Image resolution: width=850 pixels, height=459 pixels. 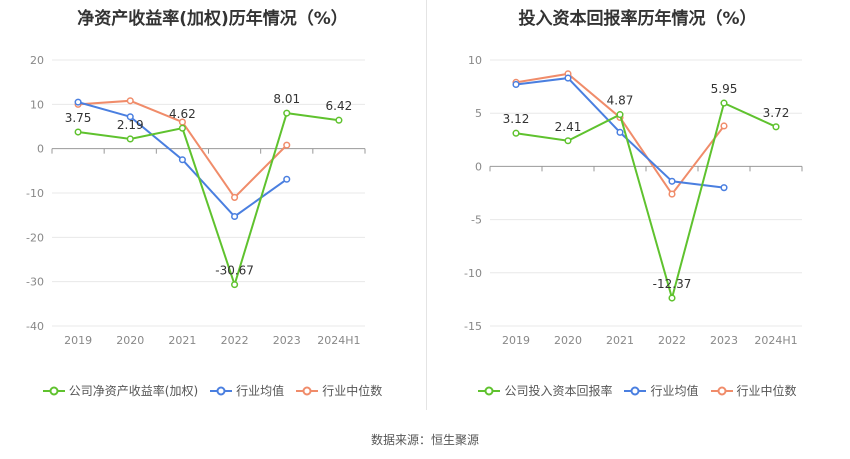 I want to click on data-label: 8.01, so click(x=286, y=99).